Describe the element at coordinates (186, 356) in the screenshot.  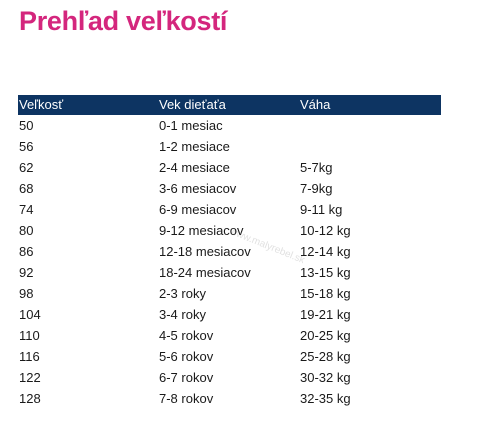
I see `cell-age: 5-6 rokov` at that location.